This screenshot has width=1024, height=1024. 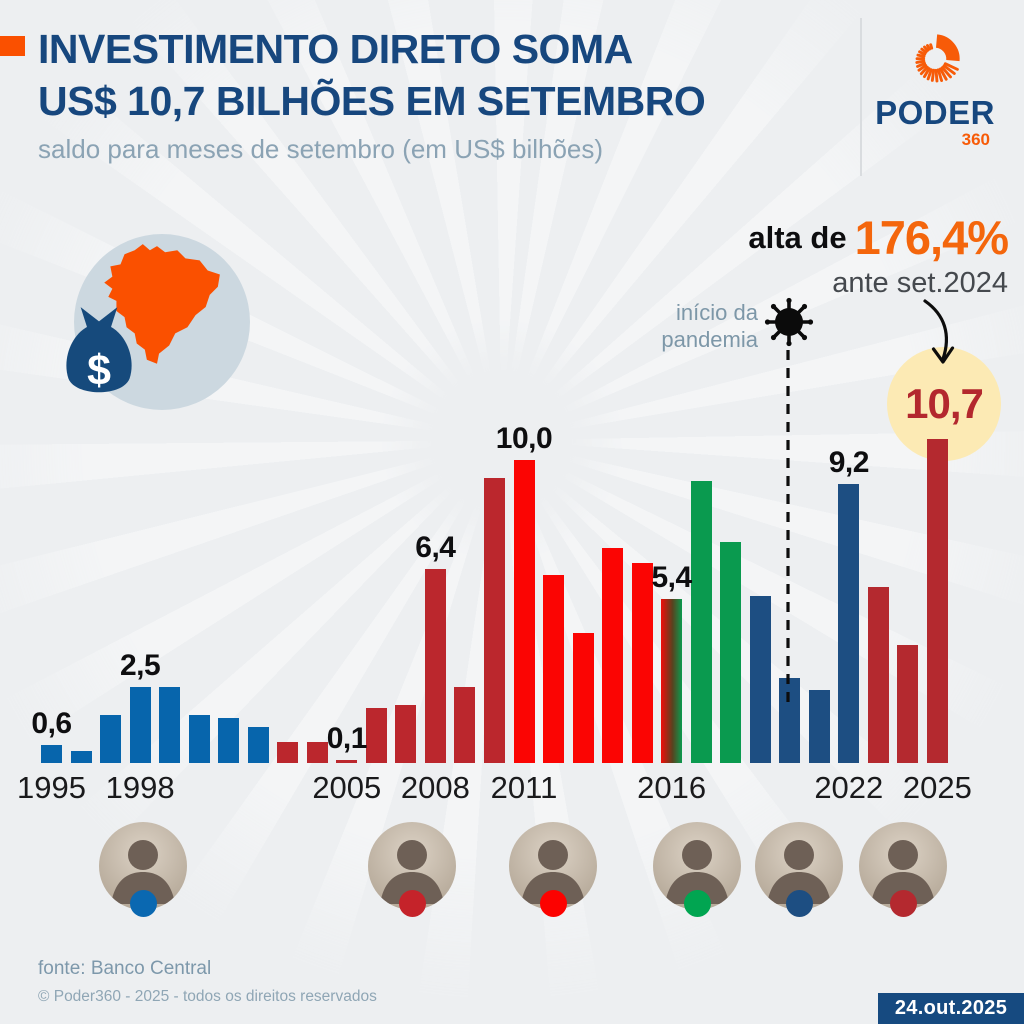 What do you see at coordinates (140, 725) in the screenshot?
I see `bar-1998` at bounding box center [140, 725].